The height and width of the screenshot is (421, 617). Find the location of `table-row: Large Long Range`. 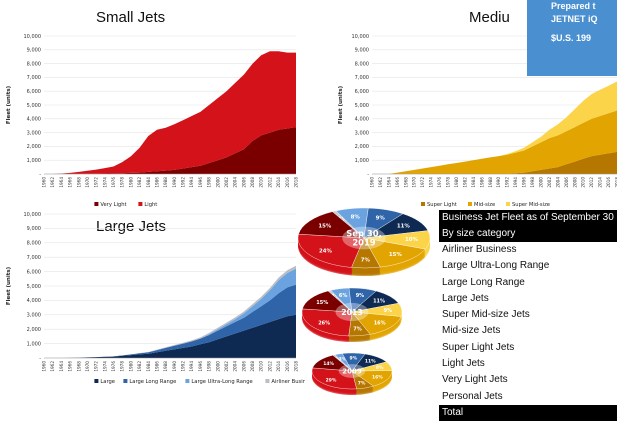

table-row: Large Long Range is located at coordinates (483, 282).